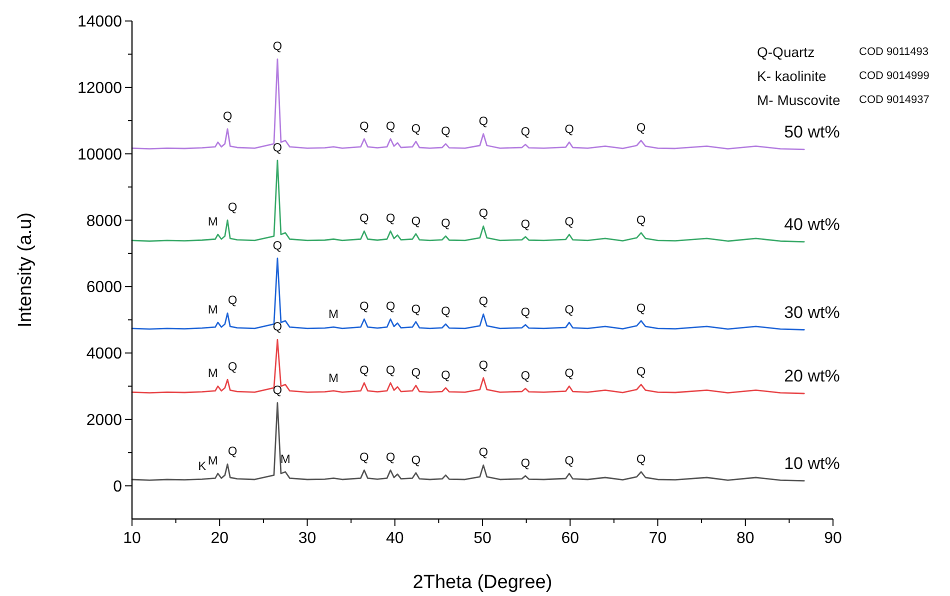  Describe the element at coordinates (786, 52) in the screenshot. I see `annotation: Q-Quartz` at that location.